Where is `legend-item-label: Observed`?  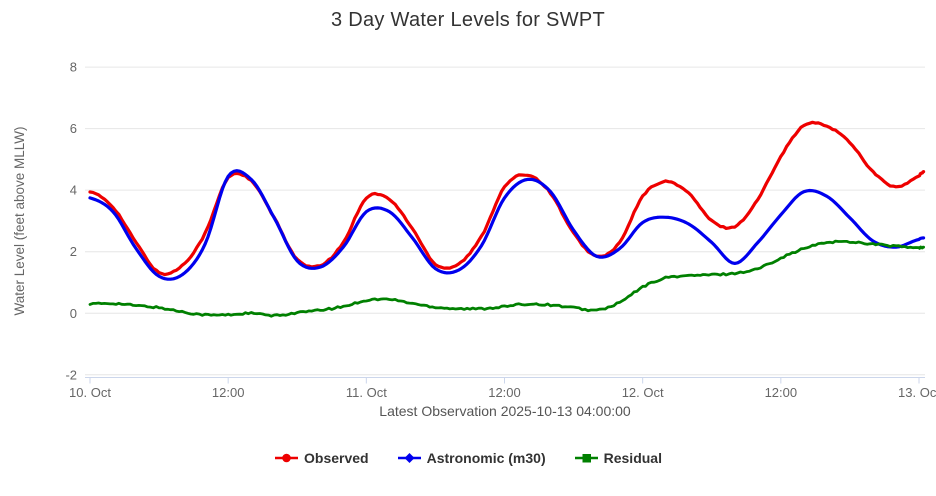 legend-item-label: Observed is located at coordinates (336, 458).